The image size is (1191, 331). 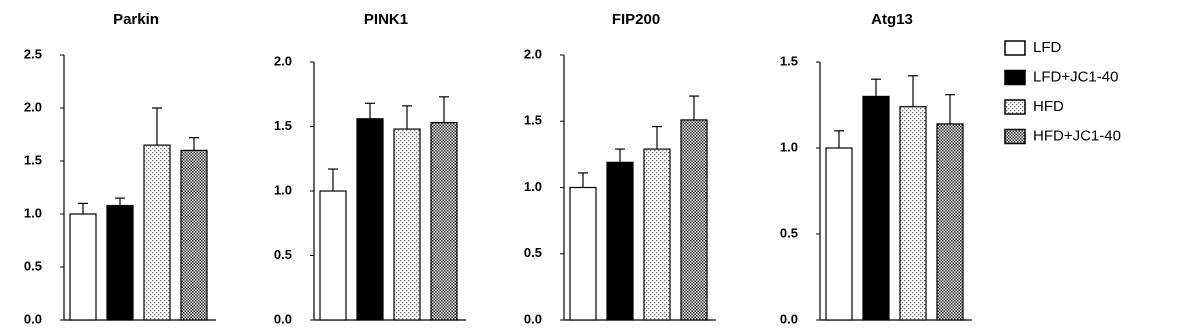 What do you see at coordinates (892, 19) in the screenshot?
I see `chart-title: Atg13` at bounding box center [892, 19].